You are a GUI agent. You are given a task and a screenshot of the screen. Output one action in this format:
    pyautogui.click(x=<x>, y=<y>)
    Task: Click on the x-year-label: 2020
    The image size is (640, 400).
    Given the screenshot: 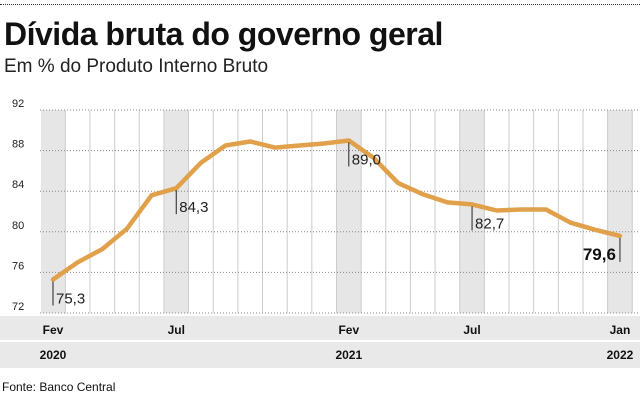 What is the action you would take?
    pyautogui.click(x=53, y=355)
    